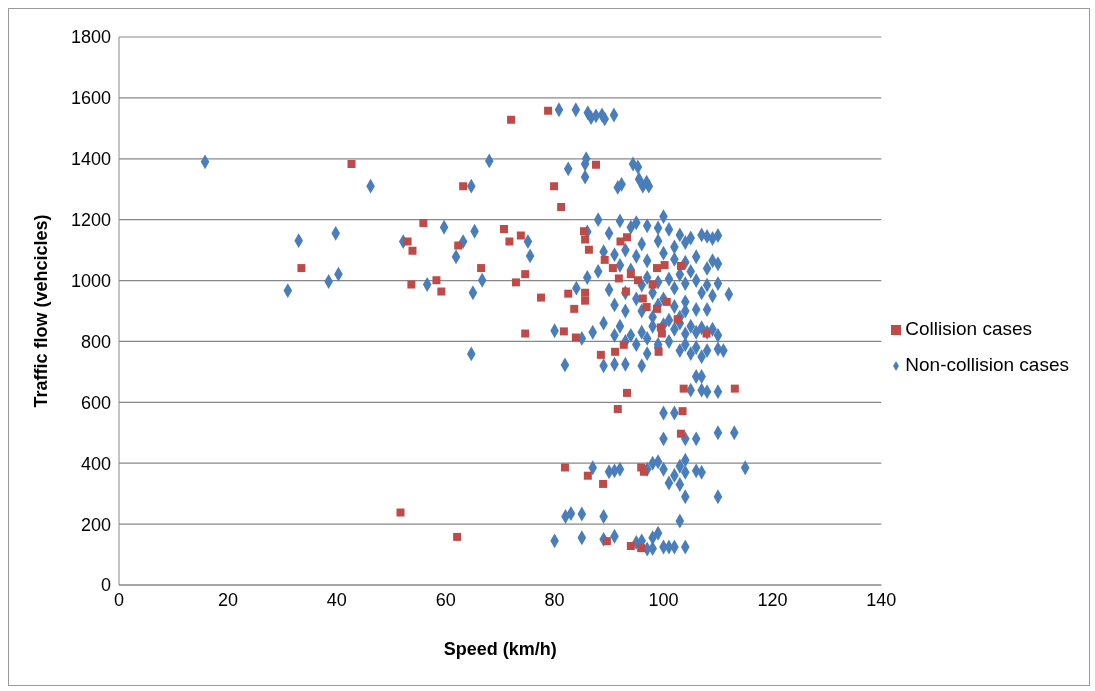 The width and height of the screenshot is (1095, 691). I want to click on y-tick-label: 1400, so click(90, 159).